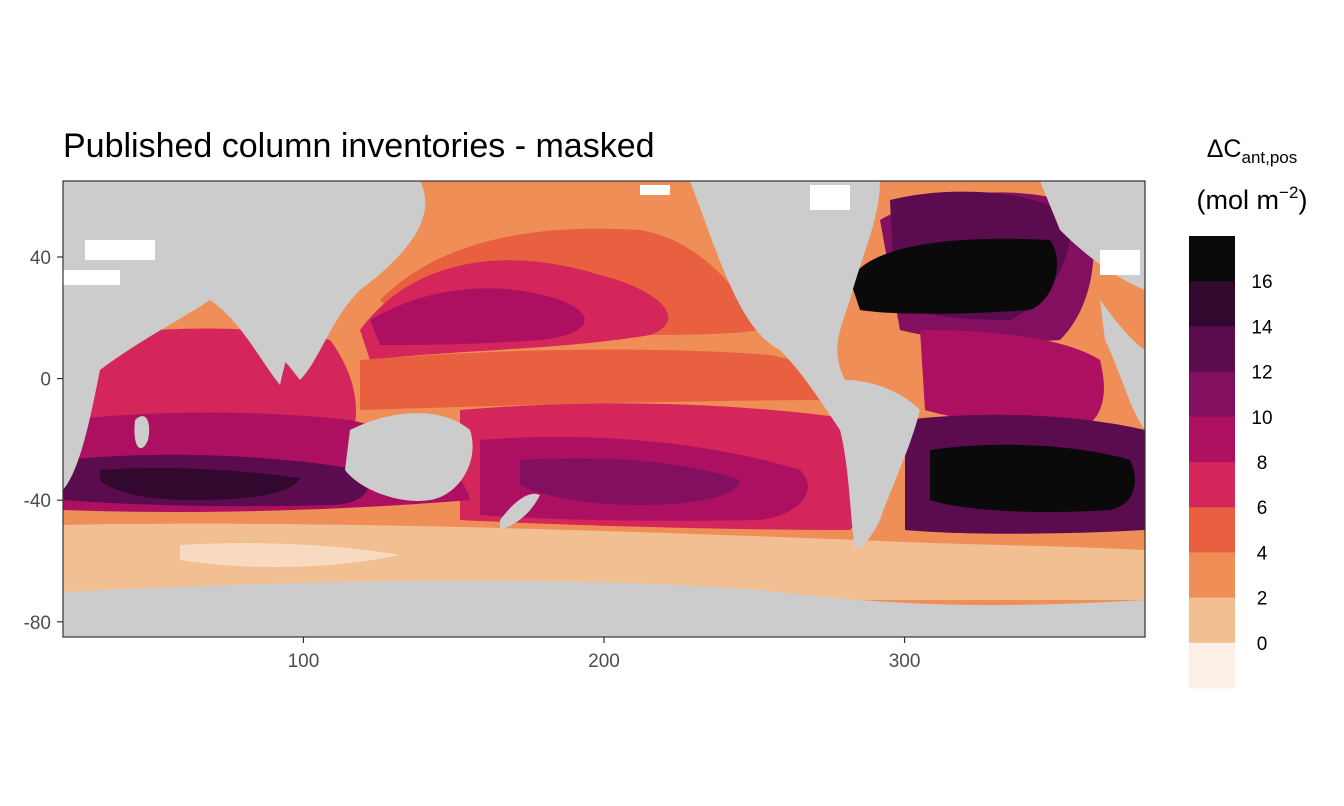 Image resolution: width=1344 pixels, height=806 pixels. I want to click on antarctica-land, so click(604, 608).